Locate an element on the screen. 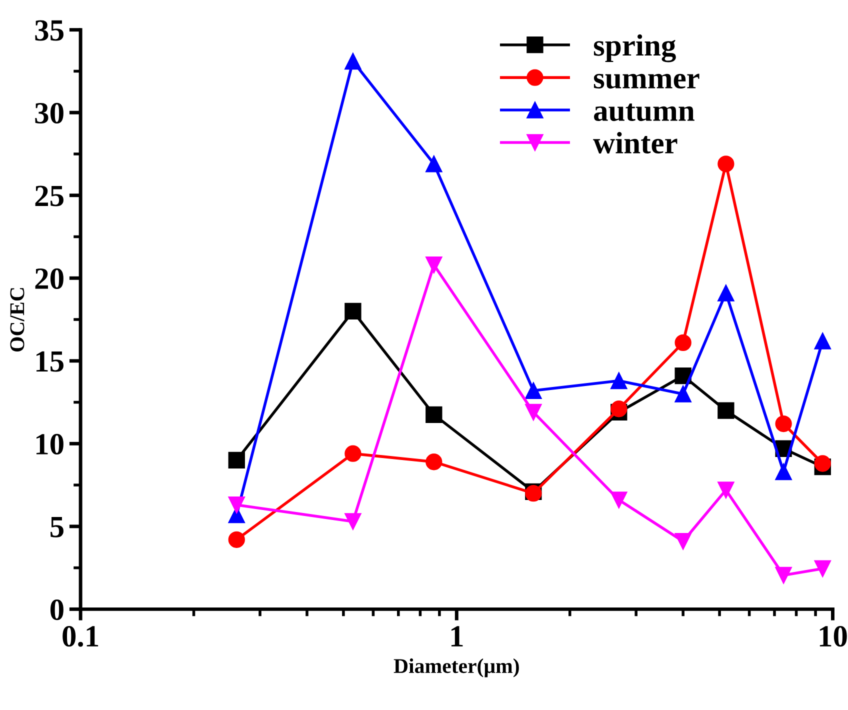  x-tick-label: 0.1 is located at coordinates (80, 636).